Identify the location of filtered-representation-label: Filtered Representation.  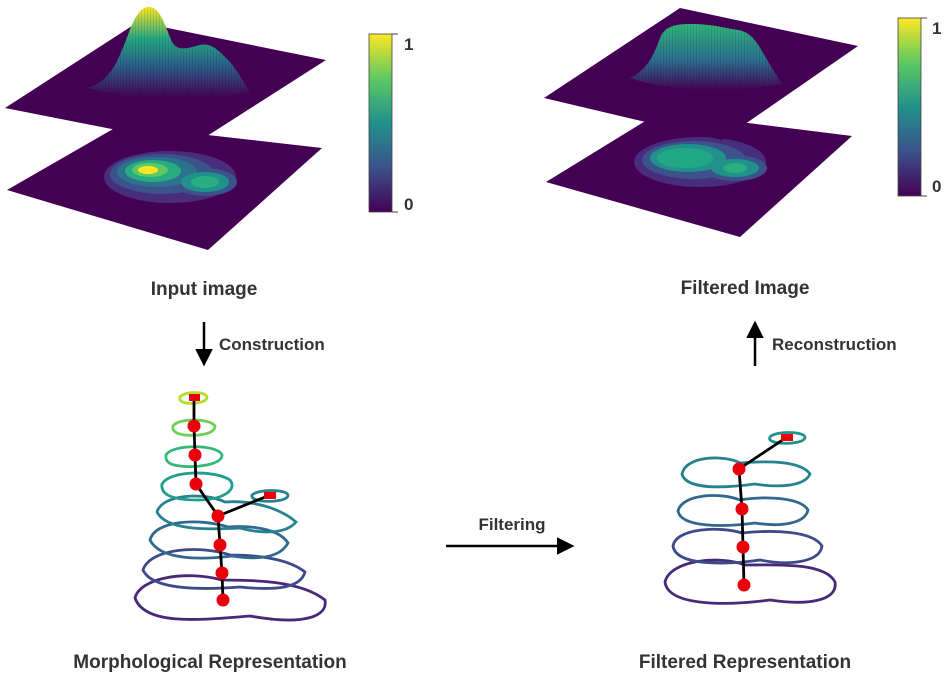
(745, 662).